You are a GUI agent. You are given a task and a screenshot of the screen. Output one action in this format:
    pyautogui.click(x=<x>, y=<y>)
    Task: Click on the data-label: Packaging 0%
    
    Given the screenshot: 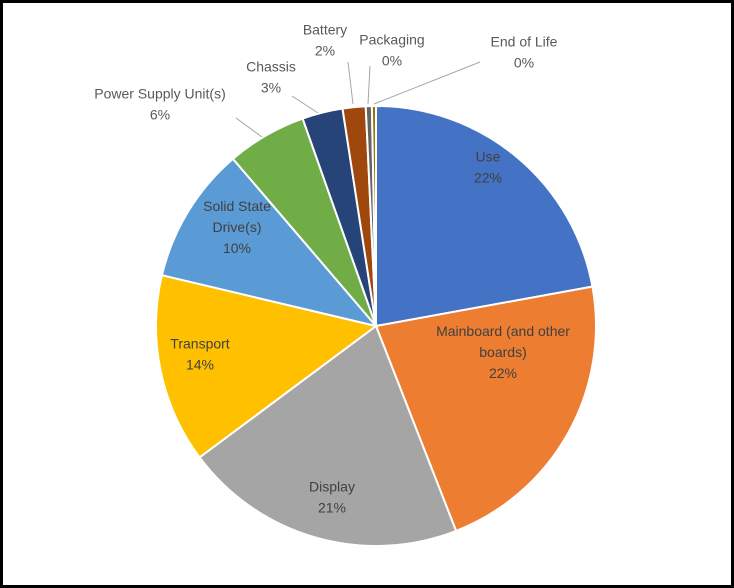 What is the action you would take?
    pyautogui.click(x=391, y=50)
    